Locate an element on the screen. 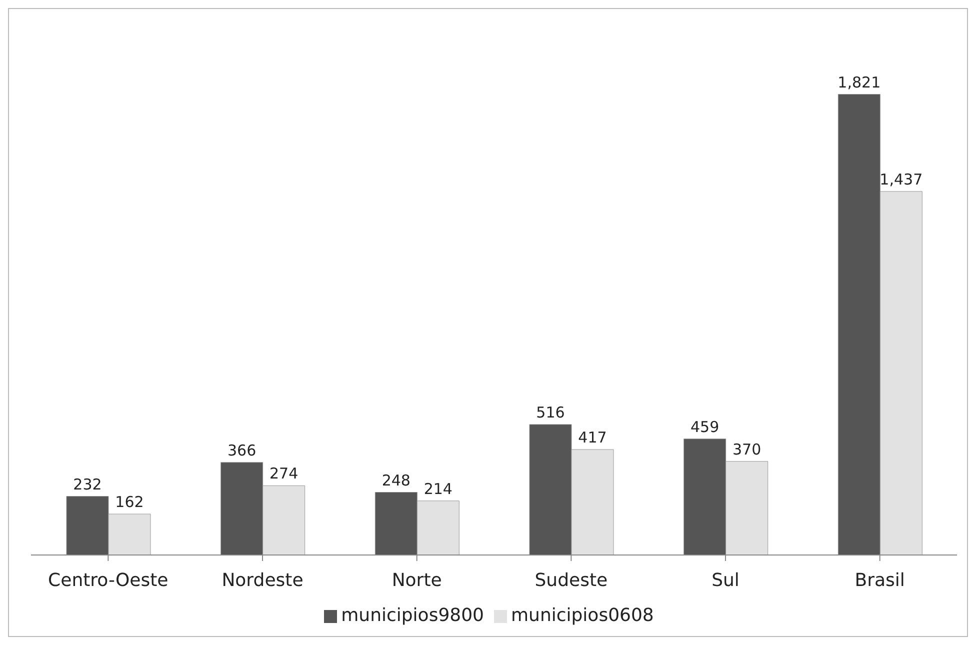  data-label: 516 is located at coordinates (550, 412).